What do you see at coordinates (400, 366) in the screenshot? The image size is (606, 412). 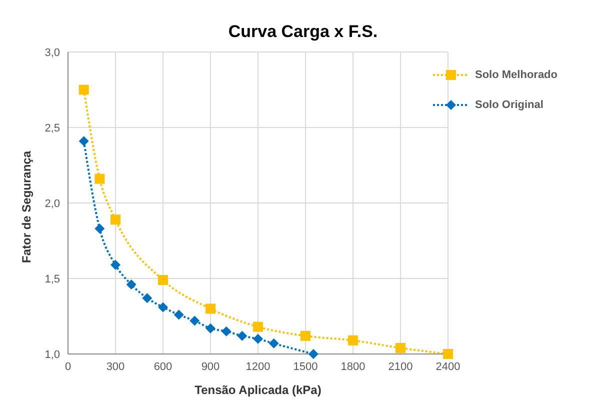 I see `x-tick-label: 2100` at bounding box center [400, 366].